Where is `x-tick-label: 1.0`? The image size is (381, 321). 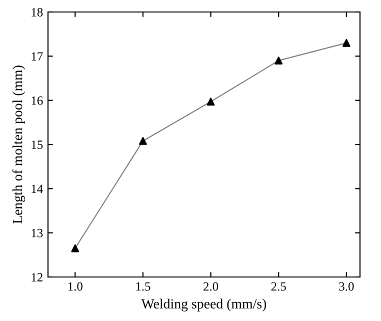
x-tick-label: 1.0 is located at coordinates (75, 286).